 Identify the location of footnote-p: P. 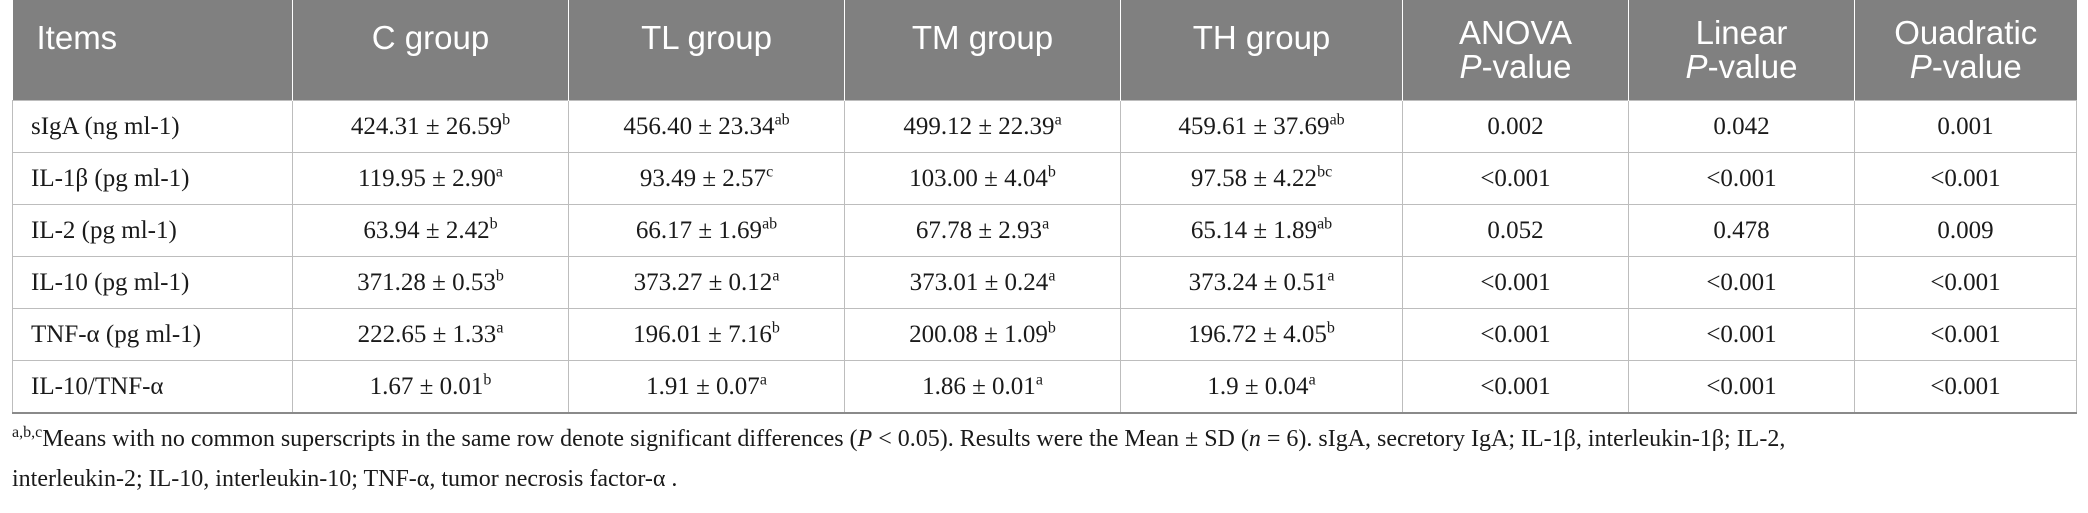
(865, 439).